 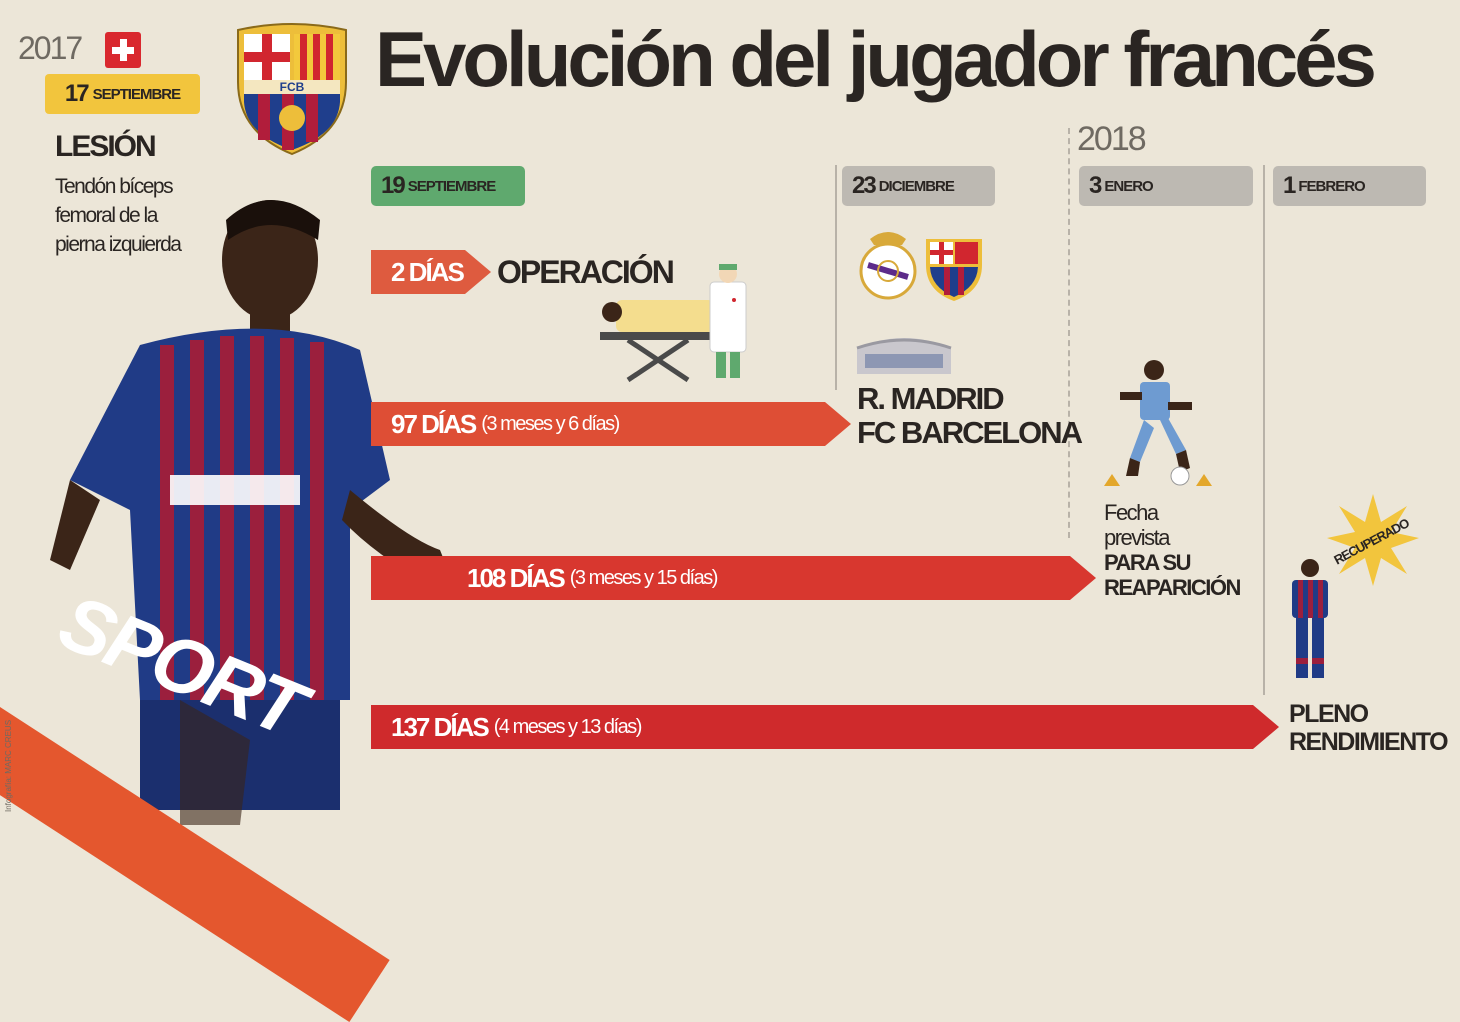 I want to click on date-day: 1, so click(x=1289, y=185).